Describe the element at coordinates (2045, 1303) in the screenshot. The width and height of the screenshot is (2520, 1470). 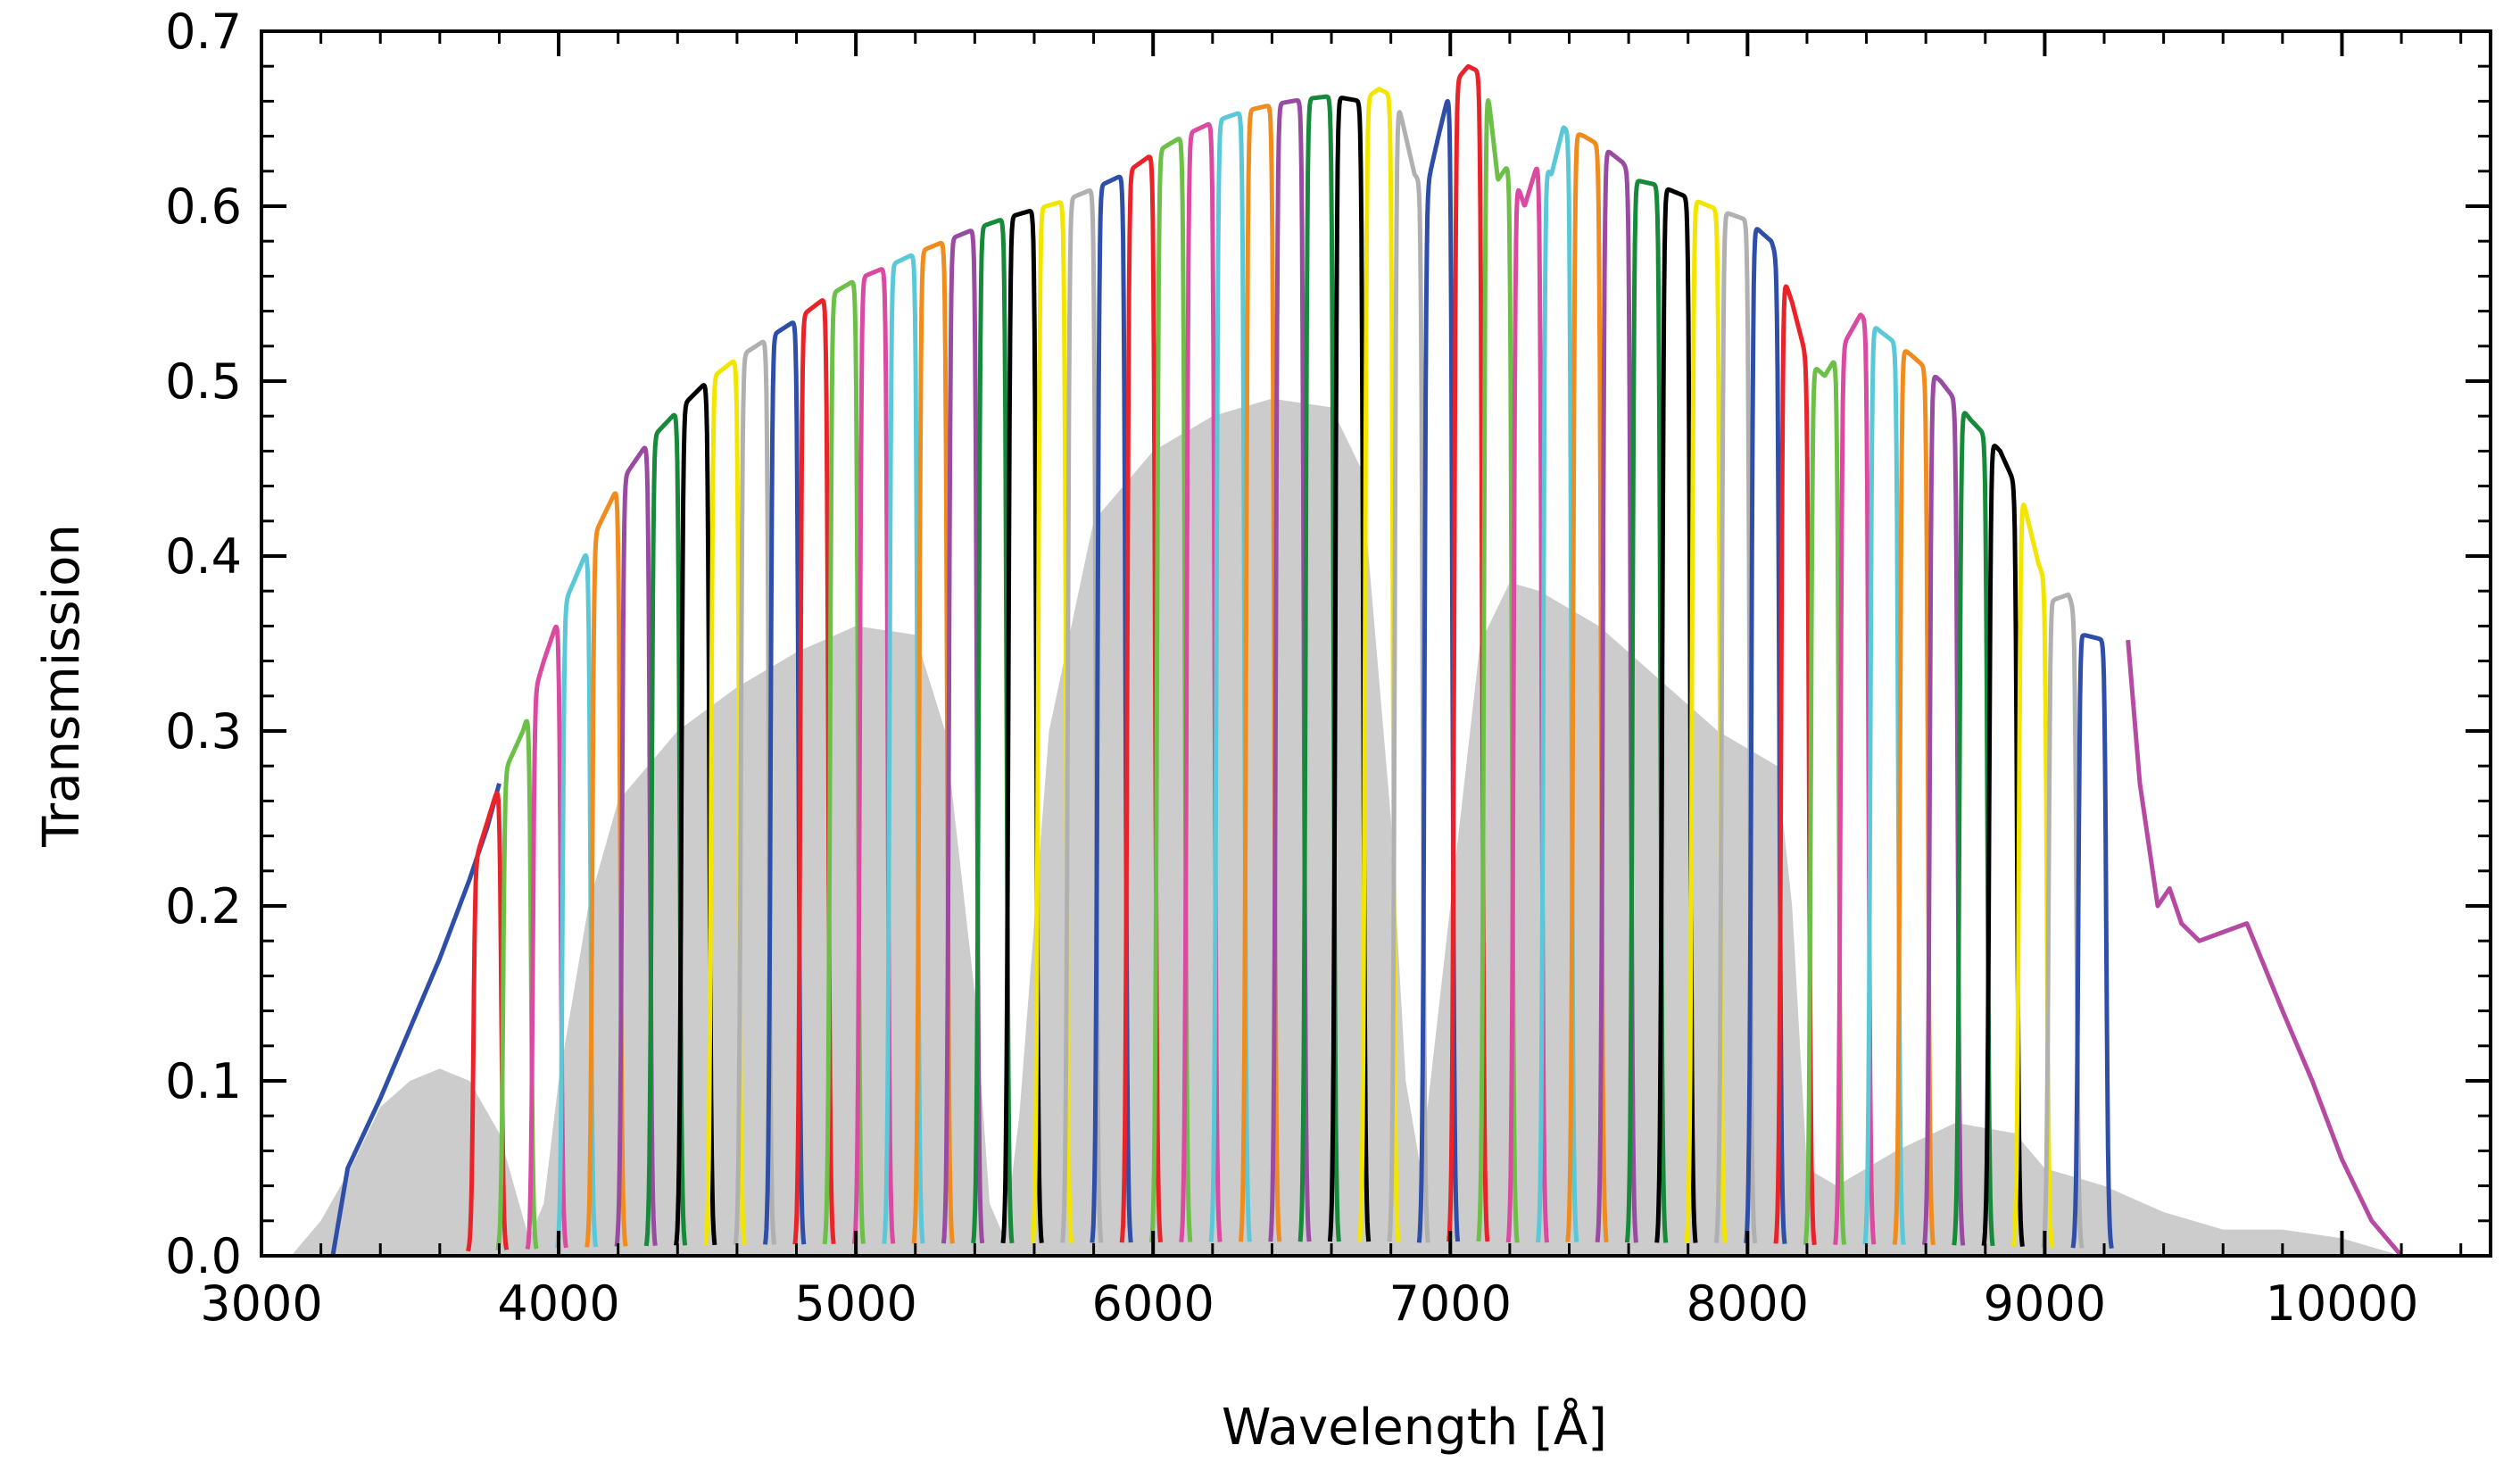
I see `x-tick-label: 9000` at that location.